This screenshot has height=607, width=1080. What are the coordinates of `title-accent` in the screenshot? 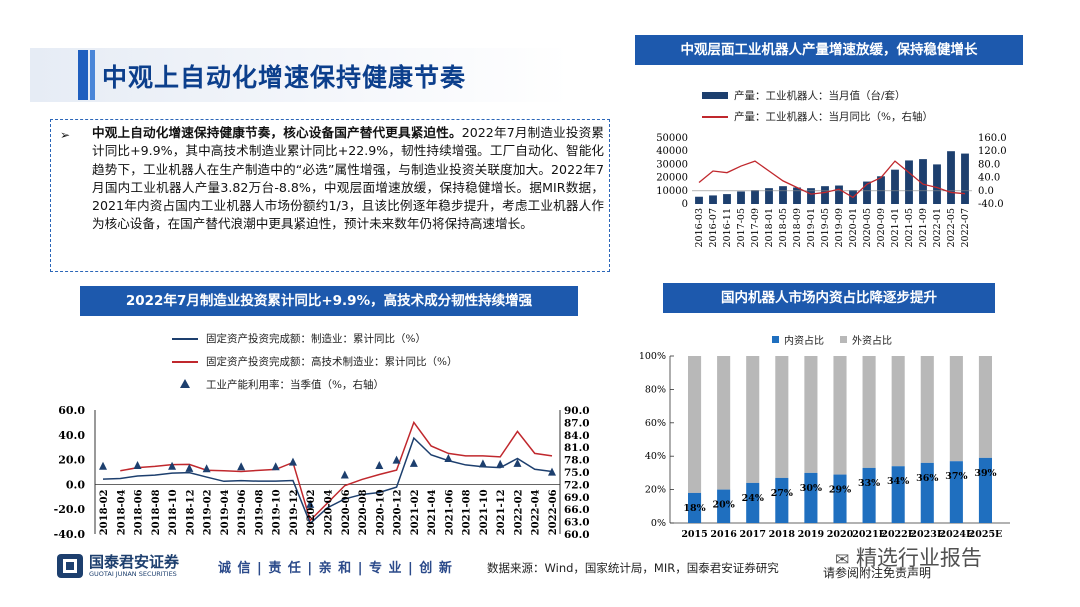 It's located at (83, 75).